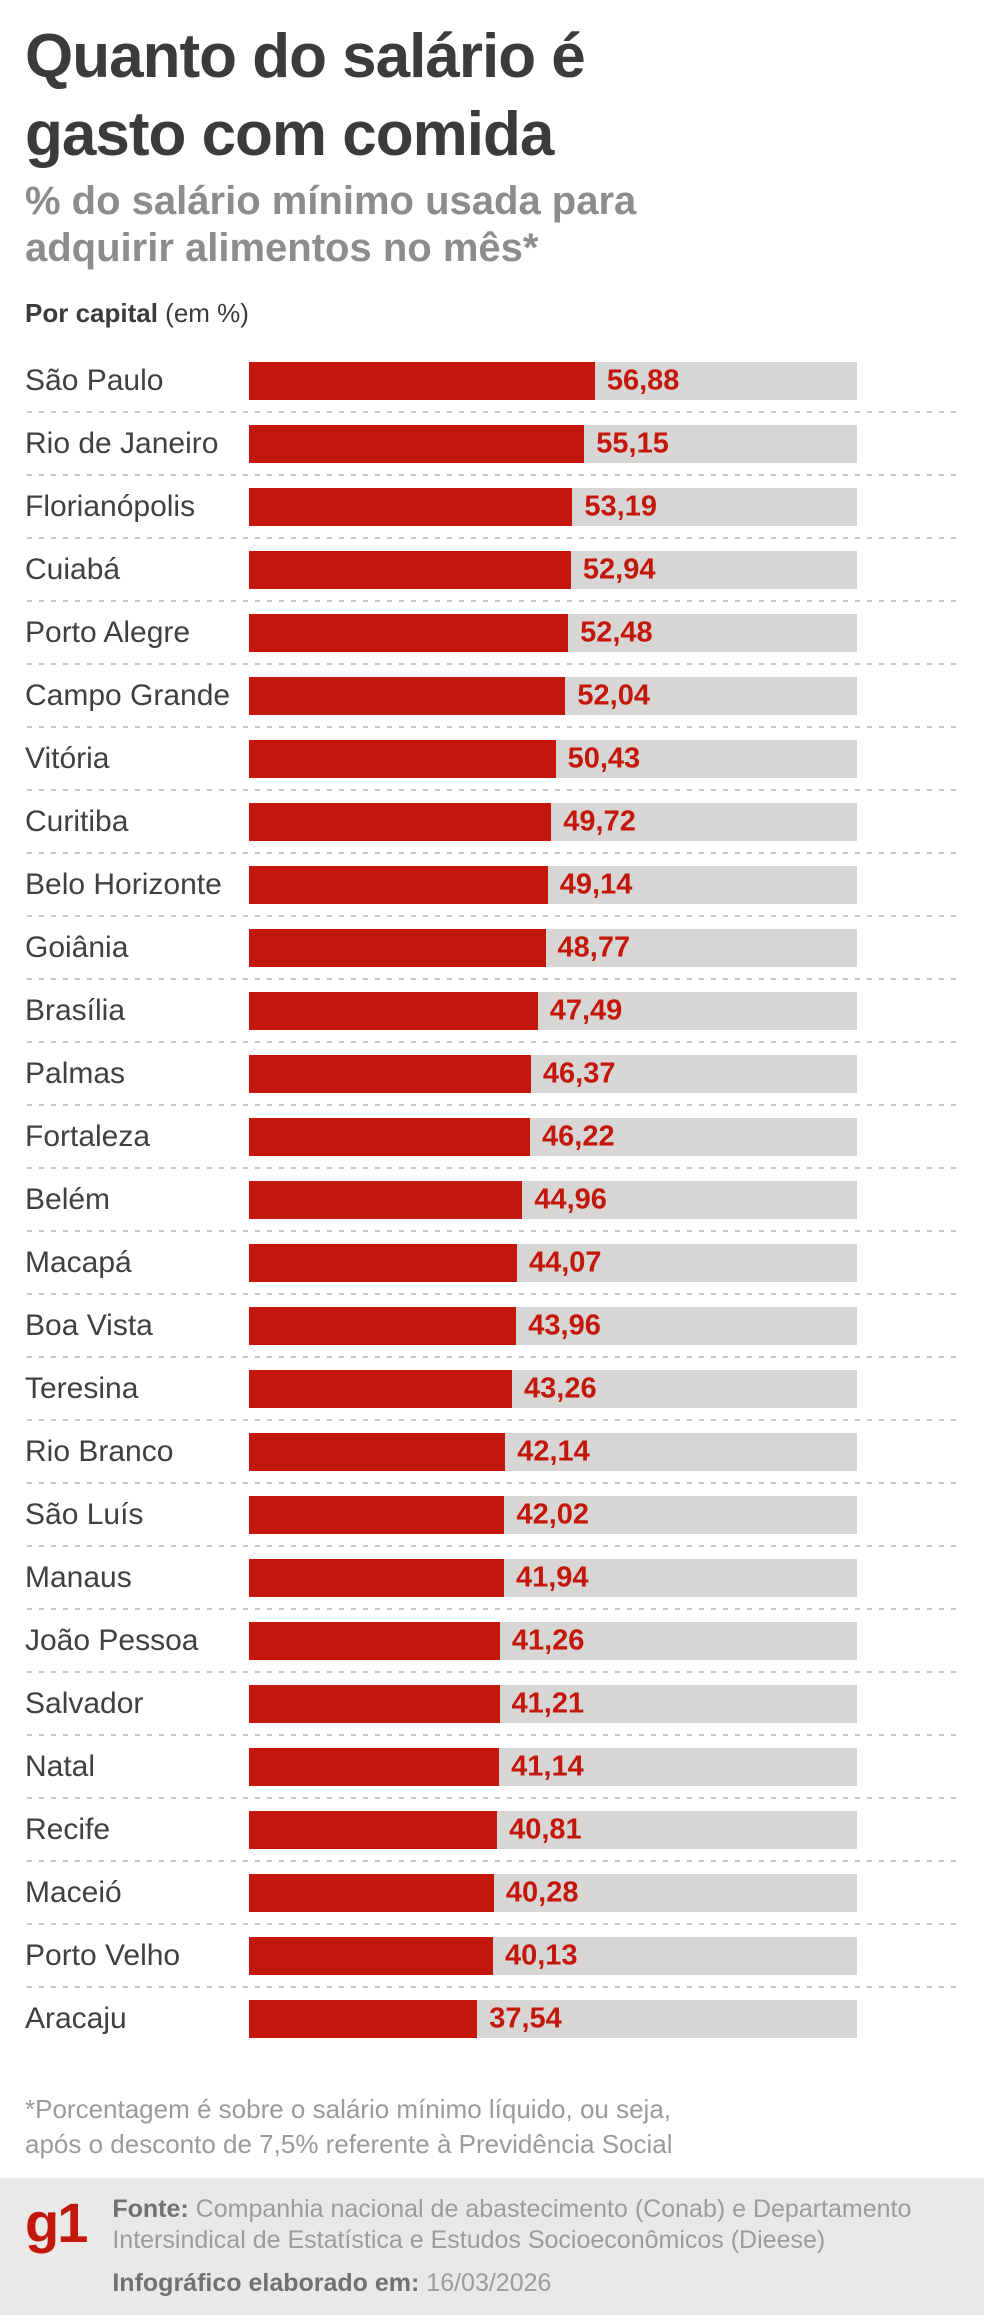 The height and width of the screenshot is (2320, 984). What do you see at coordinates (305, 56) in the screenshot?
I see `page-title-line1: Quanto do salário é` at bounding box center [305, 56].